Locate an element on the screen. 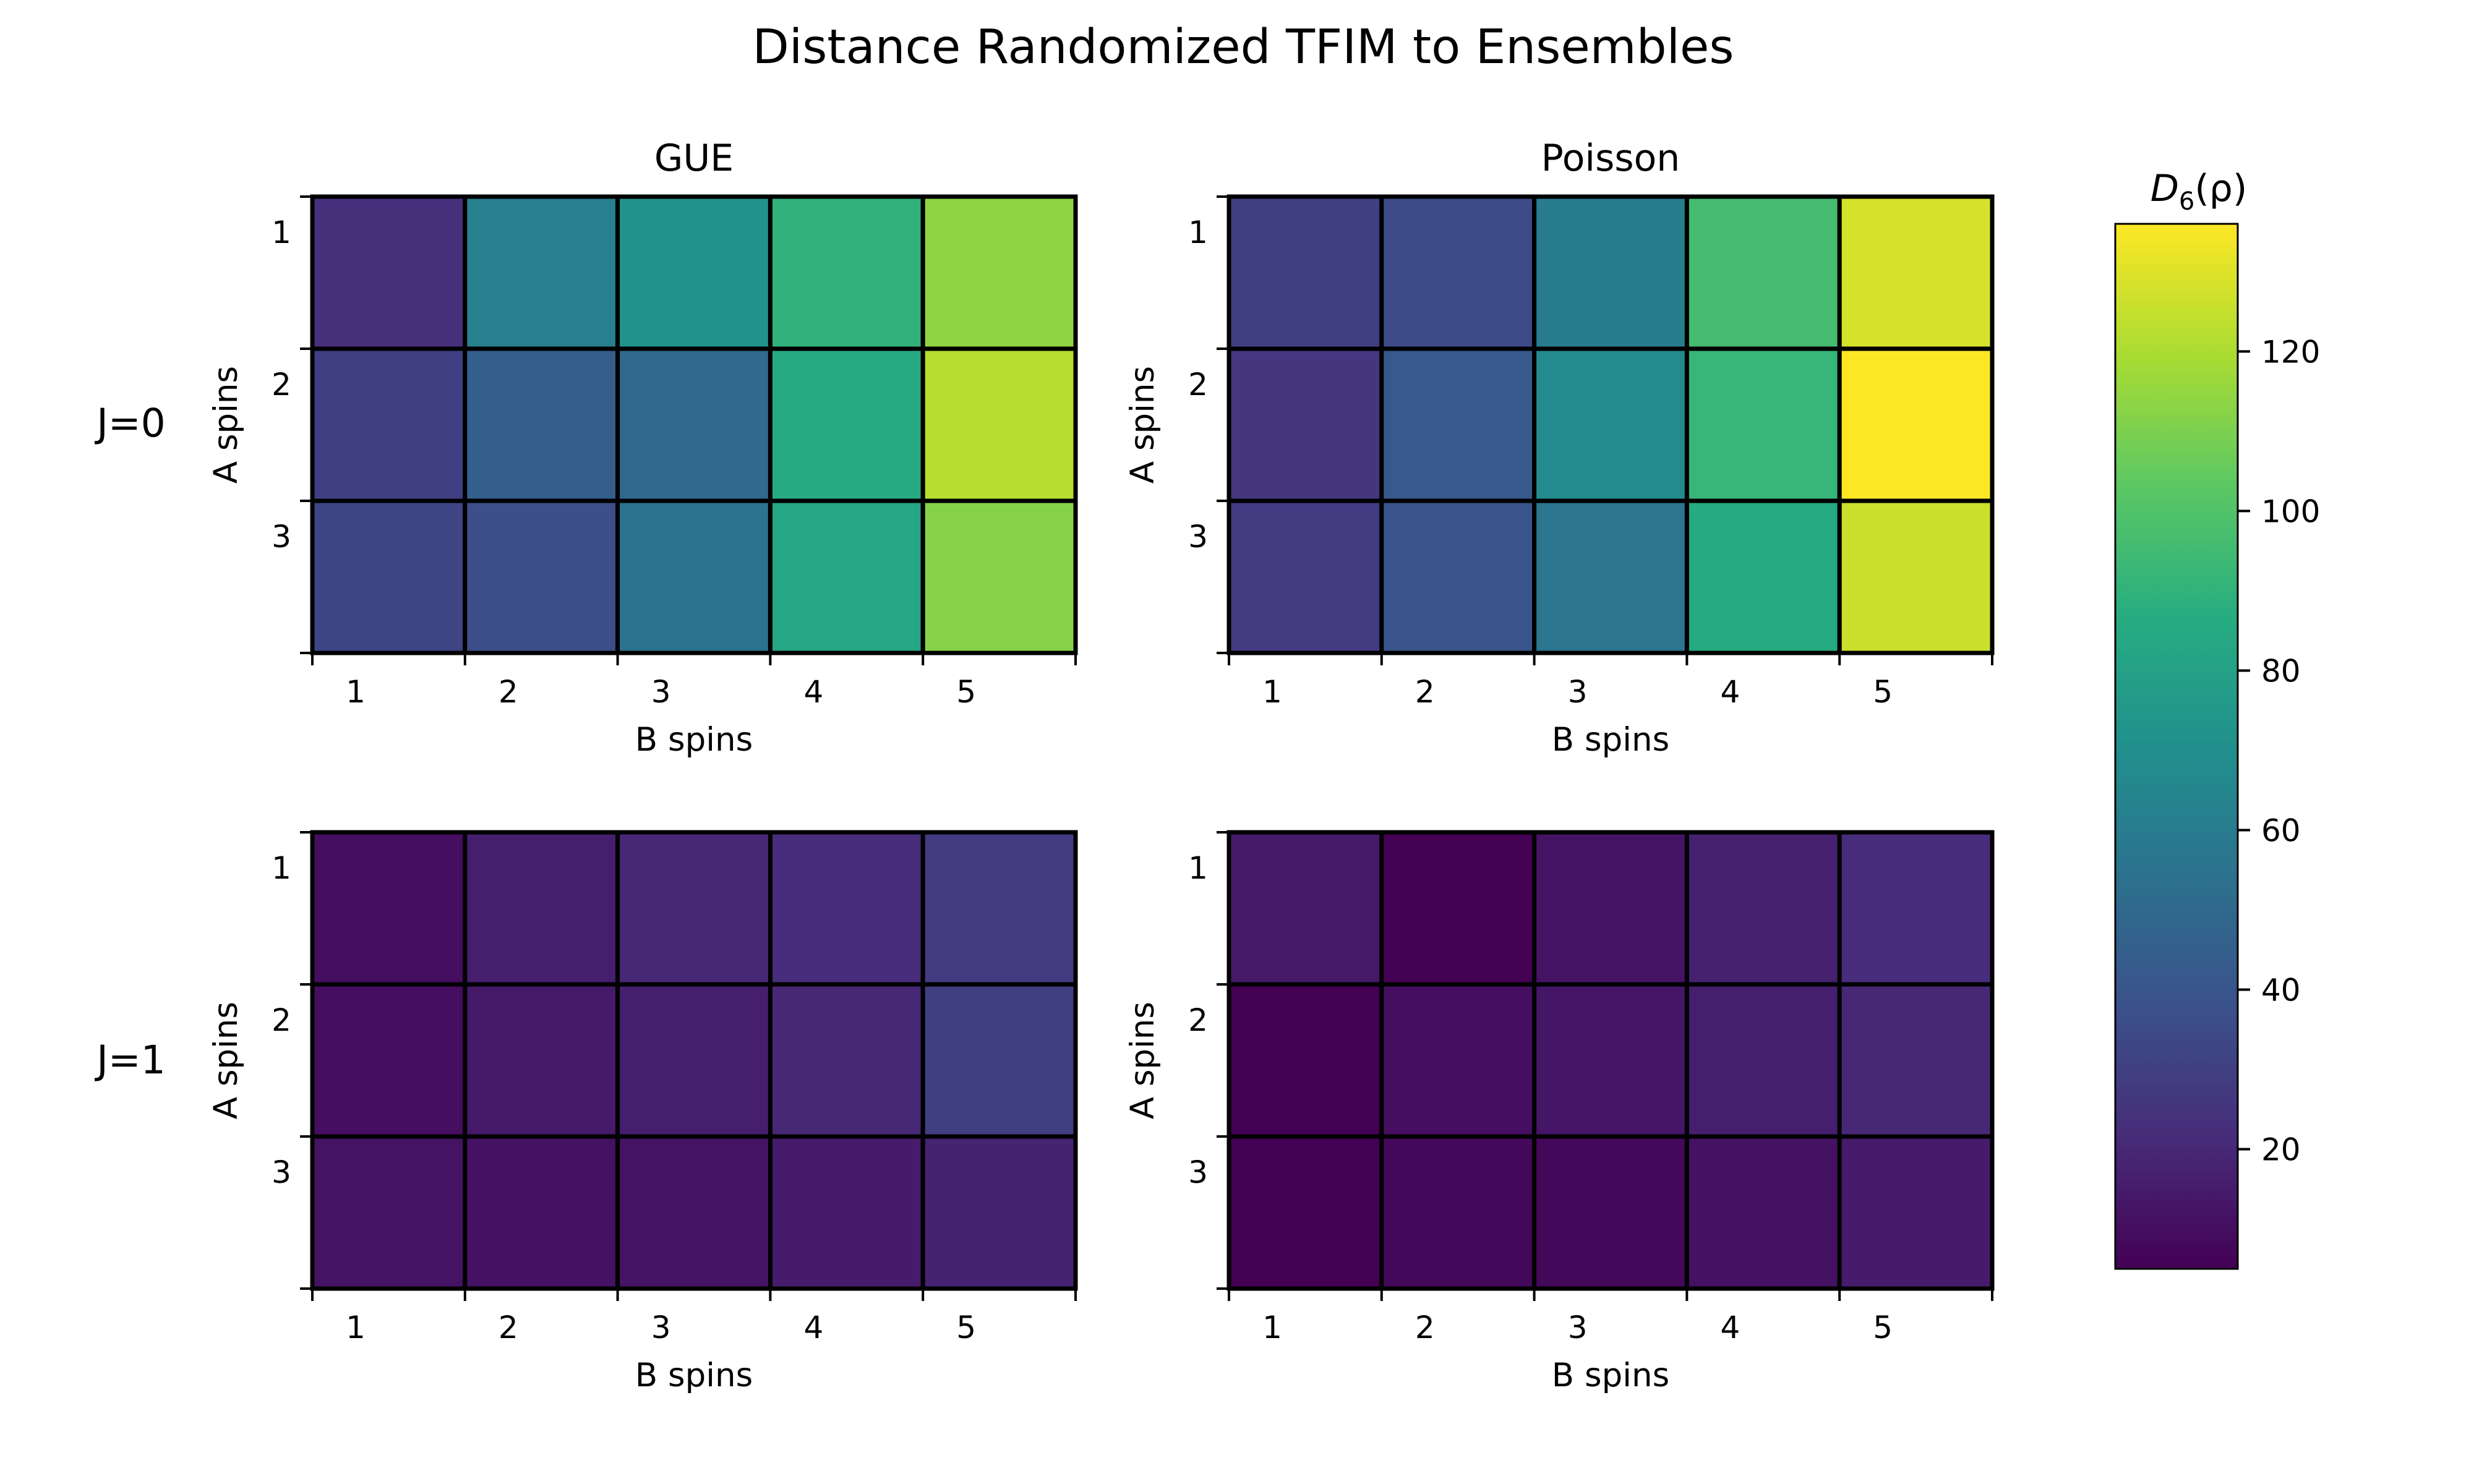  colorbar-tick-label: 20 is located at coordinates (2281, 1149).